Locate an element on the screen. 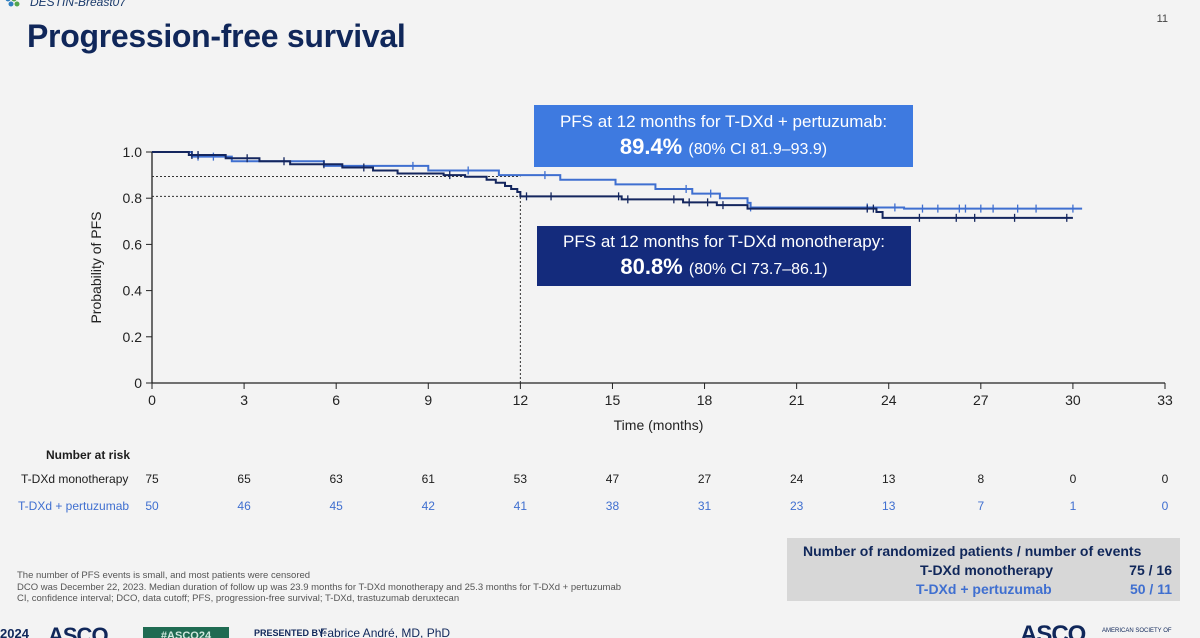 This screenshot has height=638, width=1200. km-curve-monotherapy is located at coordinates (612, 185).